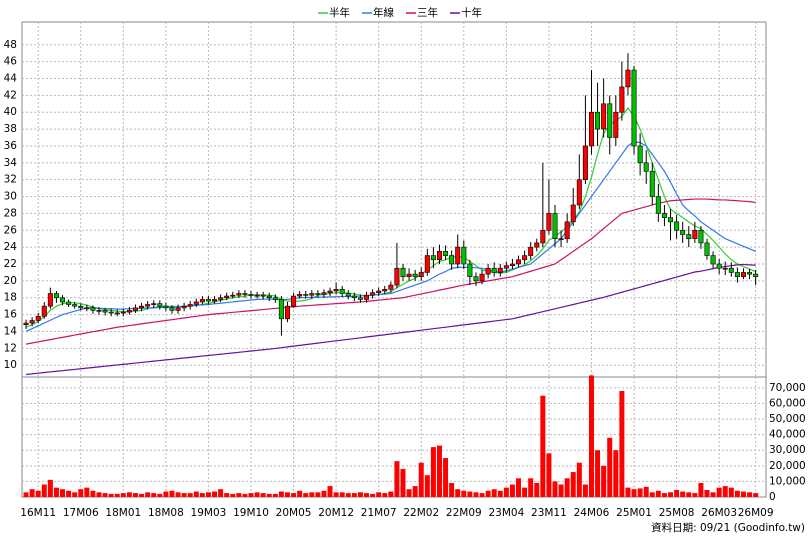 This screenshot has width=808, height=540. Describe the element at coordinates (336, 513) in the screenshot. I see `x-tick-label: 20M12` at that location.